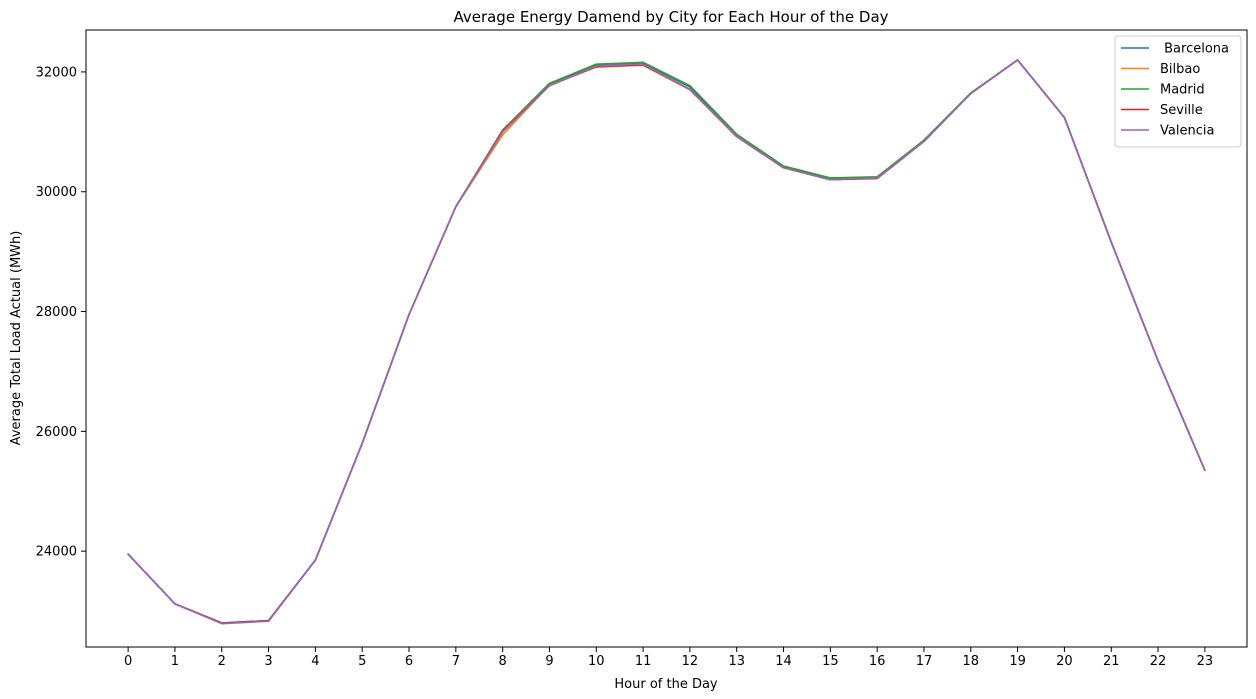 Image resolution: width=1256 pixels, height=699 pixels. Describe the element at coordinates (1017, 661) in the screenshot. I see `x-tick-label: 19` at that location.